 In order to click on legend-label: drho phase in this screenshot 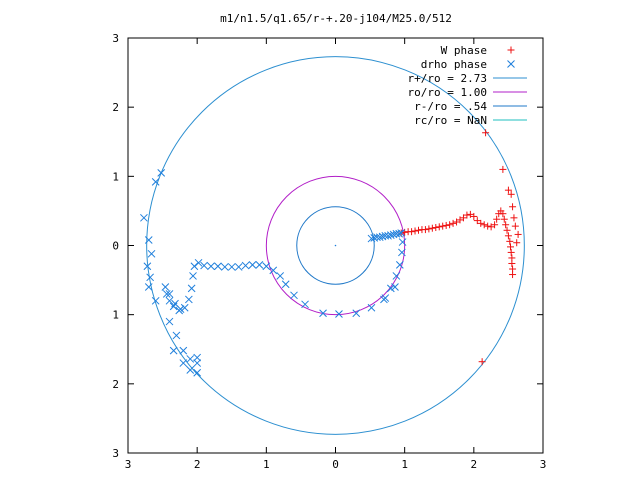, I will do `click(454, 64)`.